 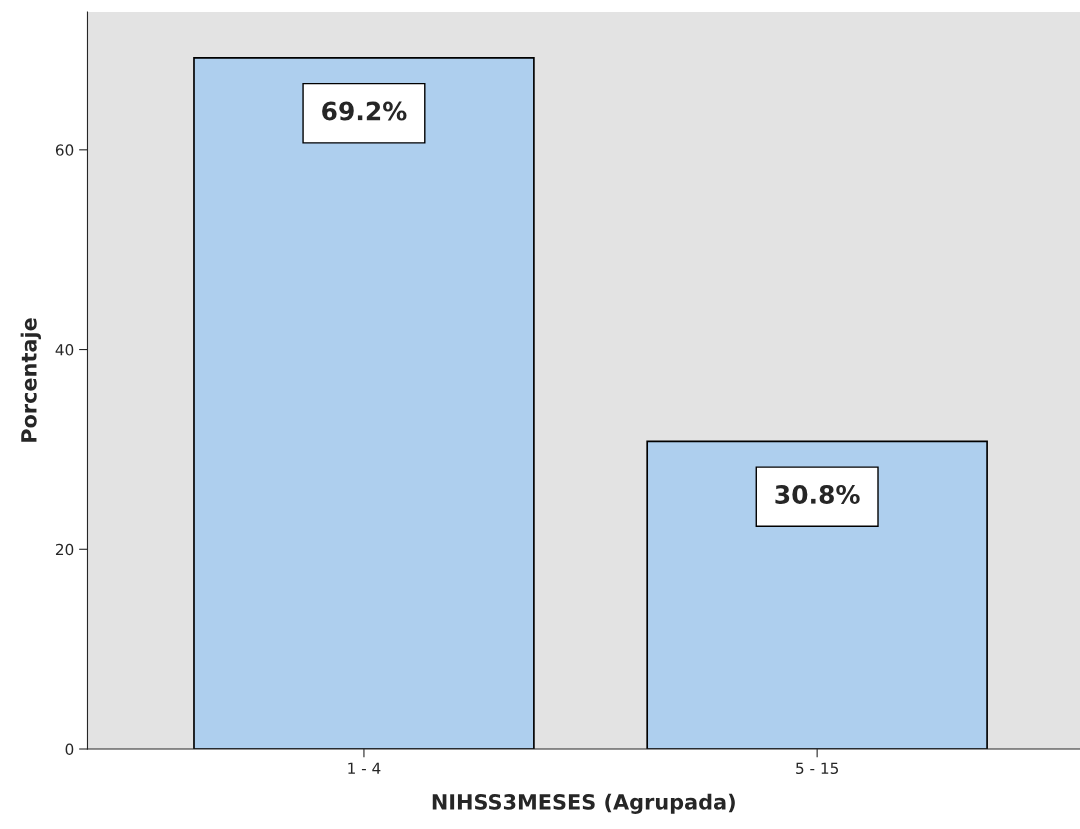 What do you see at coordinates (30, 380) in the screenshot?
I see `y-axis-title: Porcentaje` at bounding box center [30, 380].